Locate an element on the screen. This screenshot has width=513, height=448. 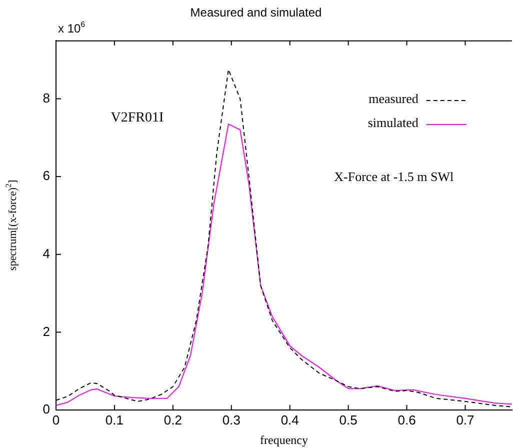
x-tick-label: 0.4 is located at coordinates (289, 420).